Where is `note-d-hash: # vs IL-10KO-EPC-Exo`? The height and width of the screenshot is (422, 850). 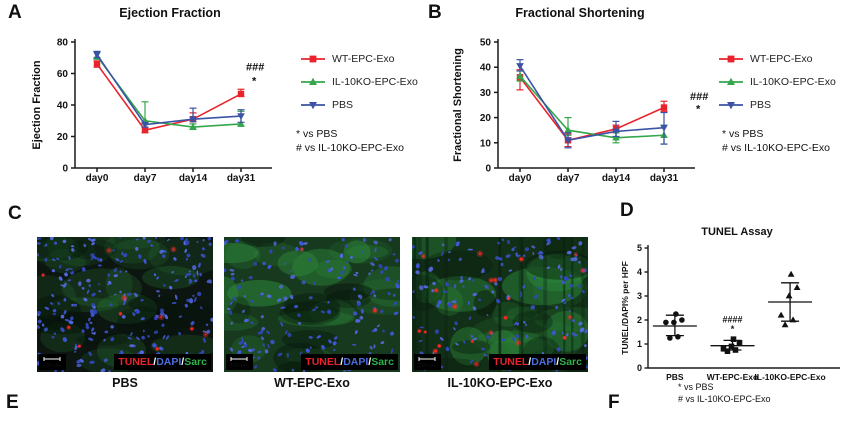 note-d-hash: # vs IL-10KO-EPC-Exo is located at coordinates (724, 399).